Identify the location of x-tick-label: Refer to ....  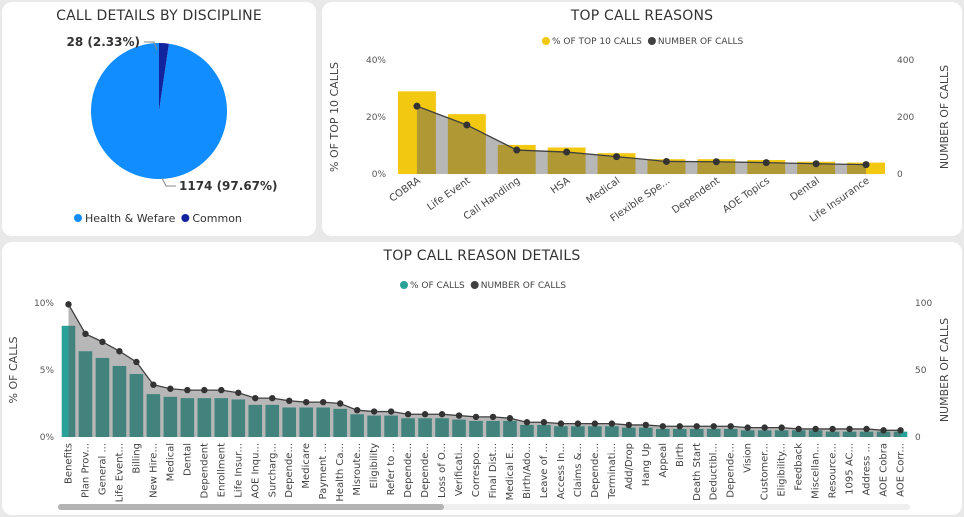
(391, 469).